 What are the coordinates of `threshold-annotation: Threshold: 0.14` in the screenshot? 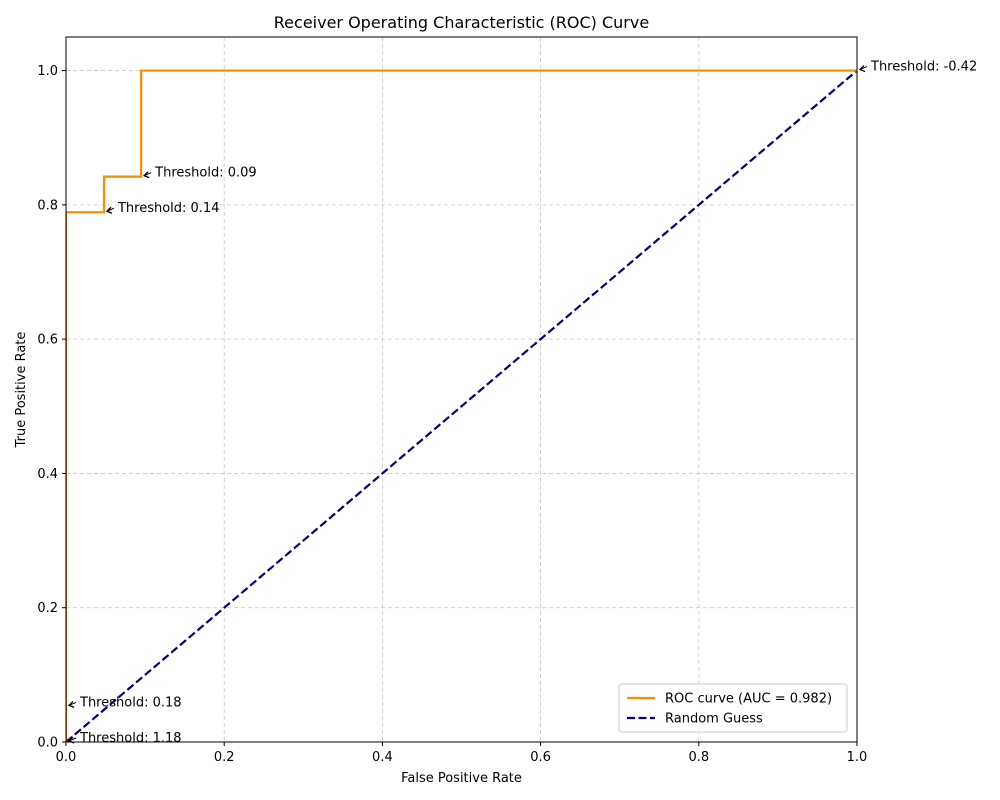 It's located at (162, 208).